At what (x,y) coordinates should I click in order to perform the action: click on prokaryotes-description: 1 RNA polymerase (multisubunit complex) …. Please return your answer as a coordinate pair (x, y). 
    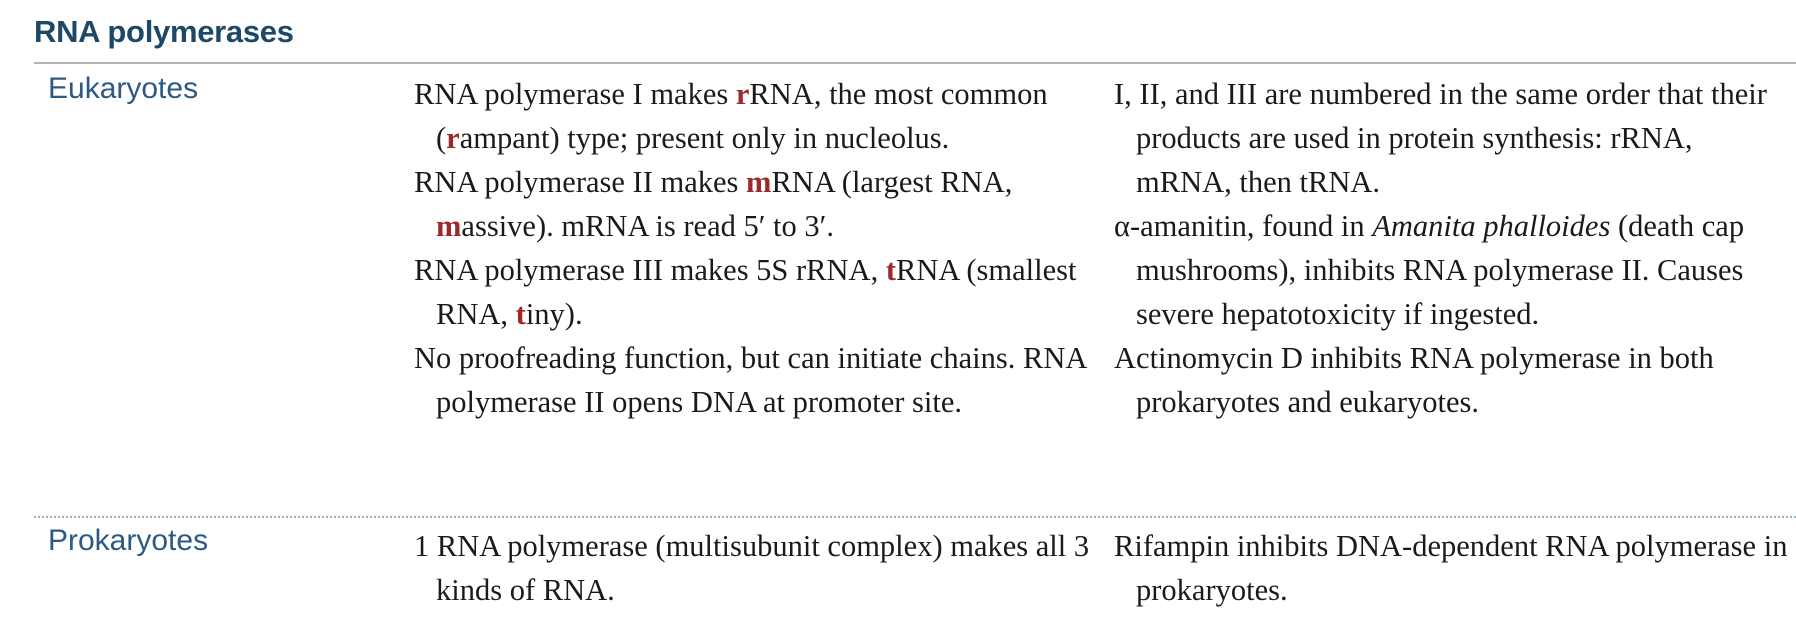
    Looking at the image, I should click on (754, 568).